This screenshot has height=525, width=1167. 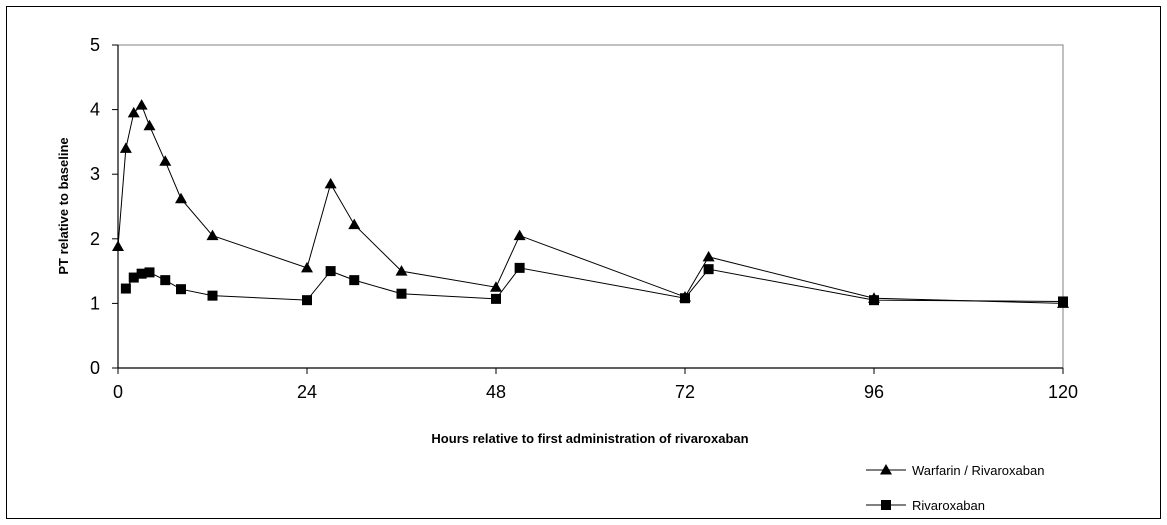 I want to click on y-tick-label: 3, so click(x=95, y=174).